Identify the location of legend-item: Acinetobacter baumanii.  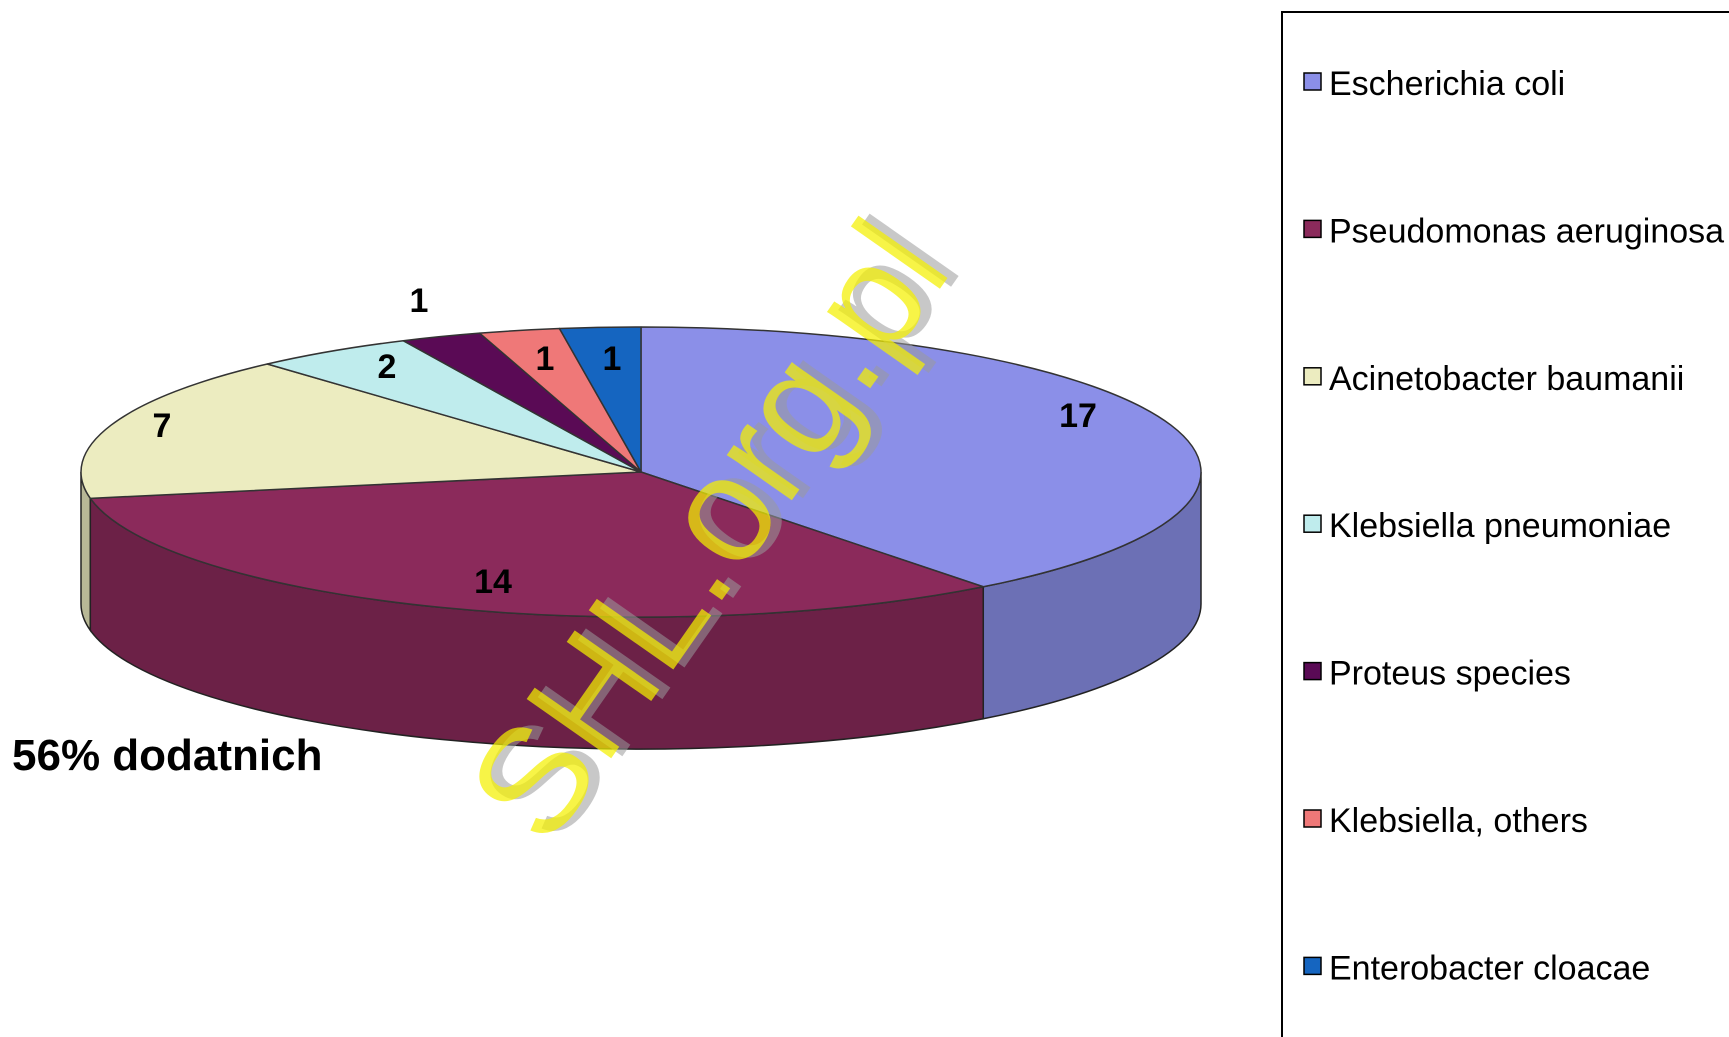
(1493, 379).